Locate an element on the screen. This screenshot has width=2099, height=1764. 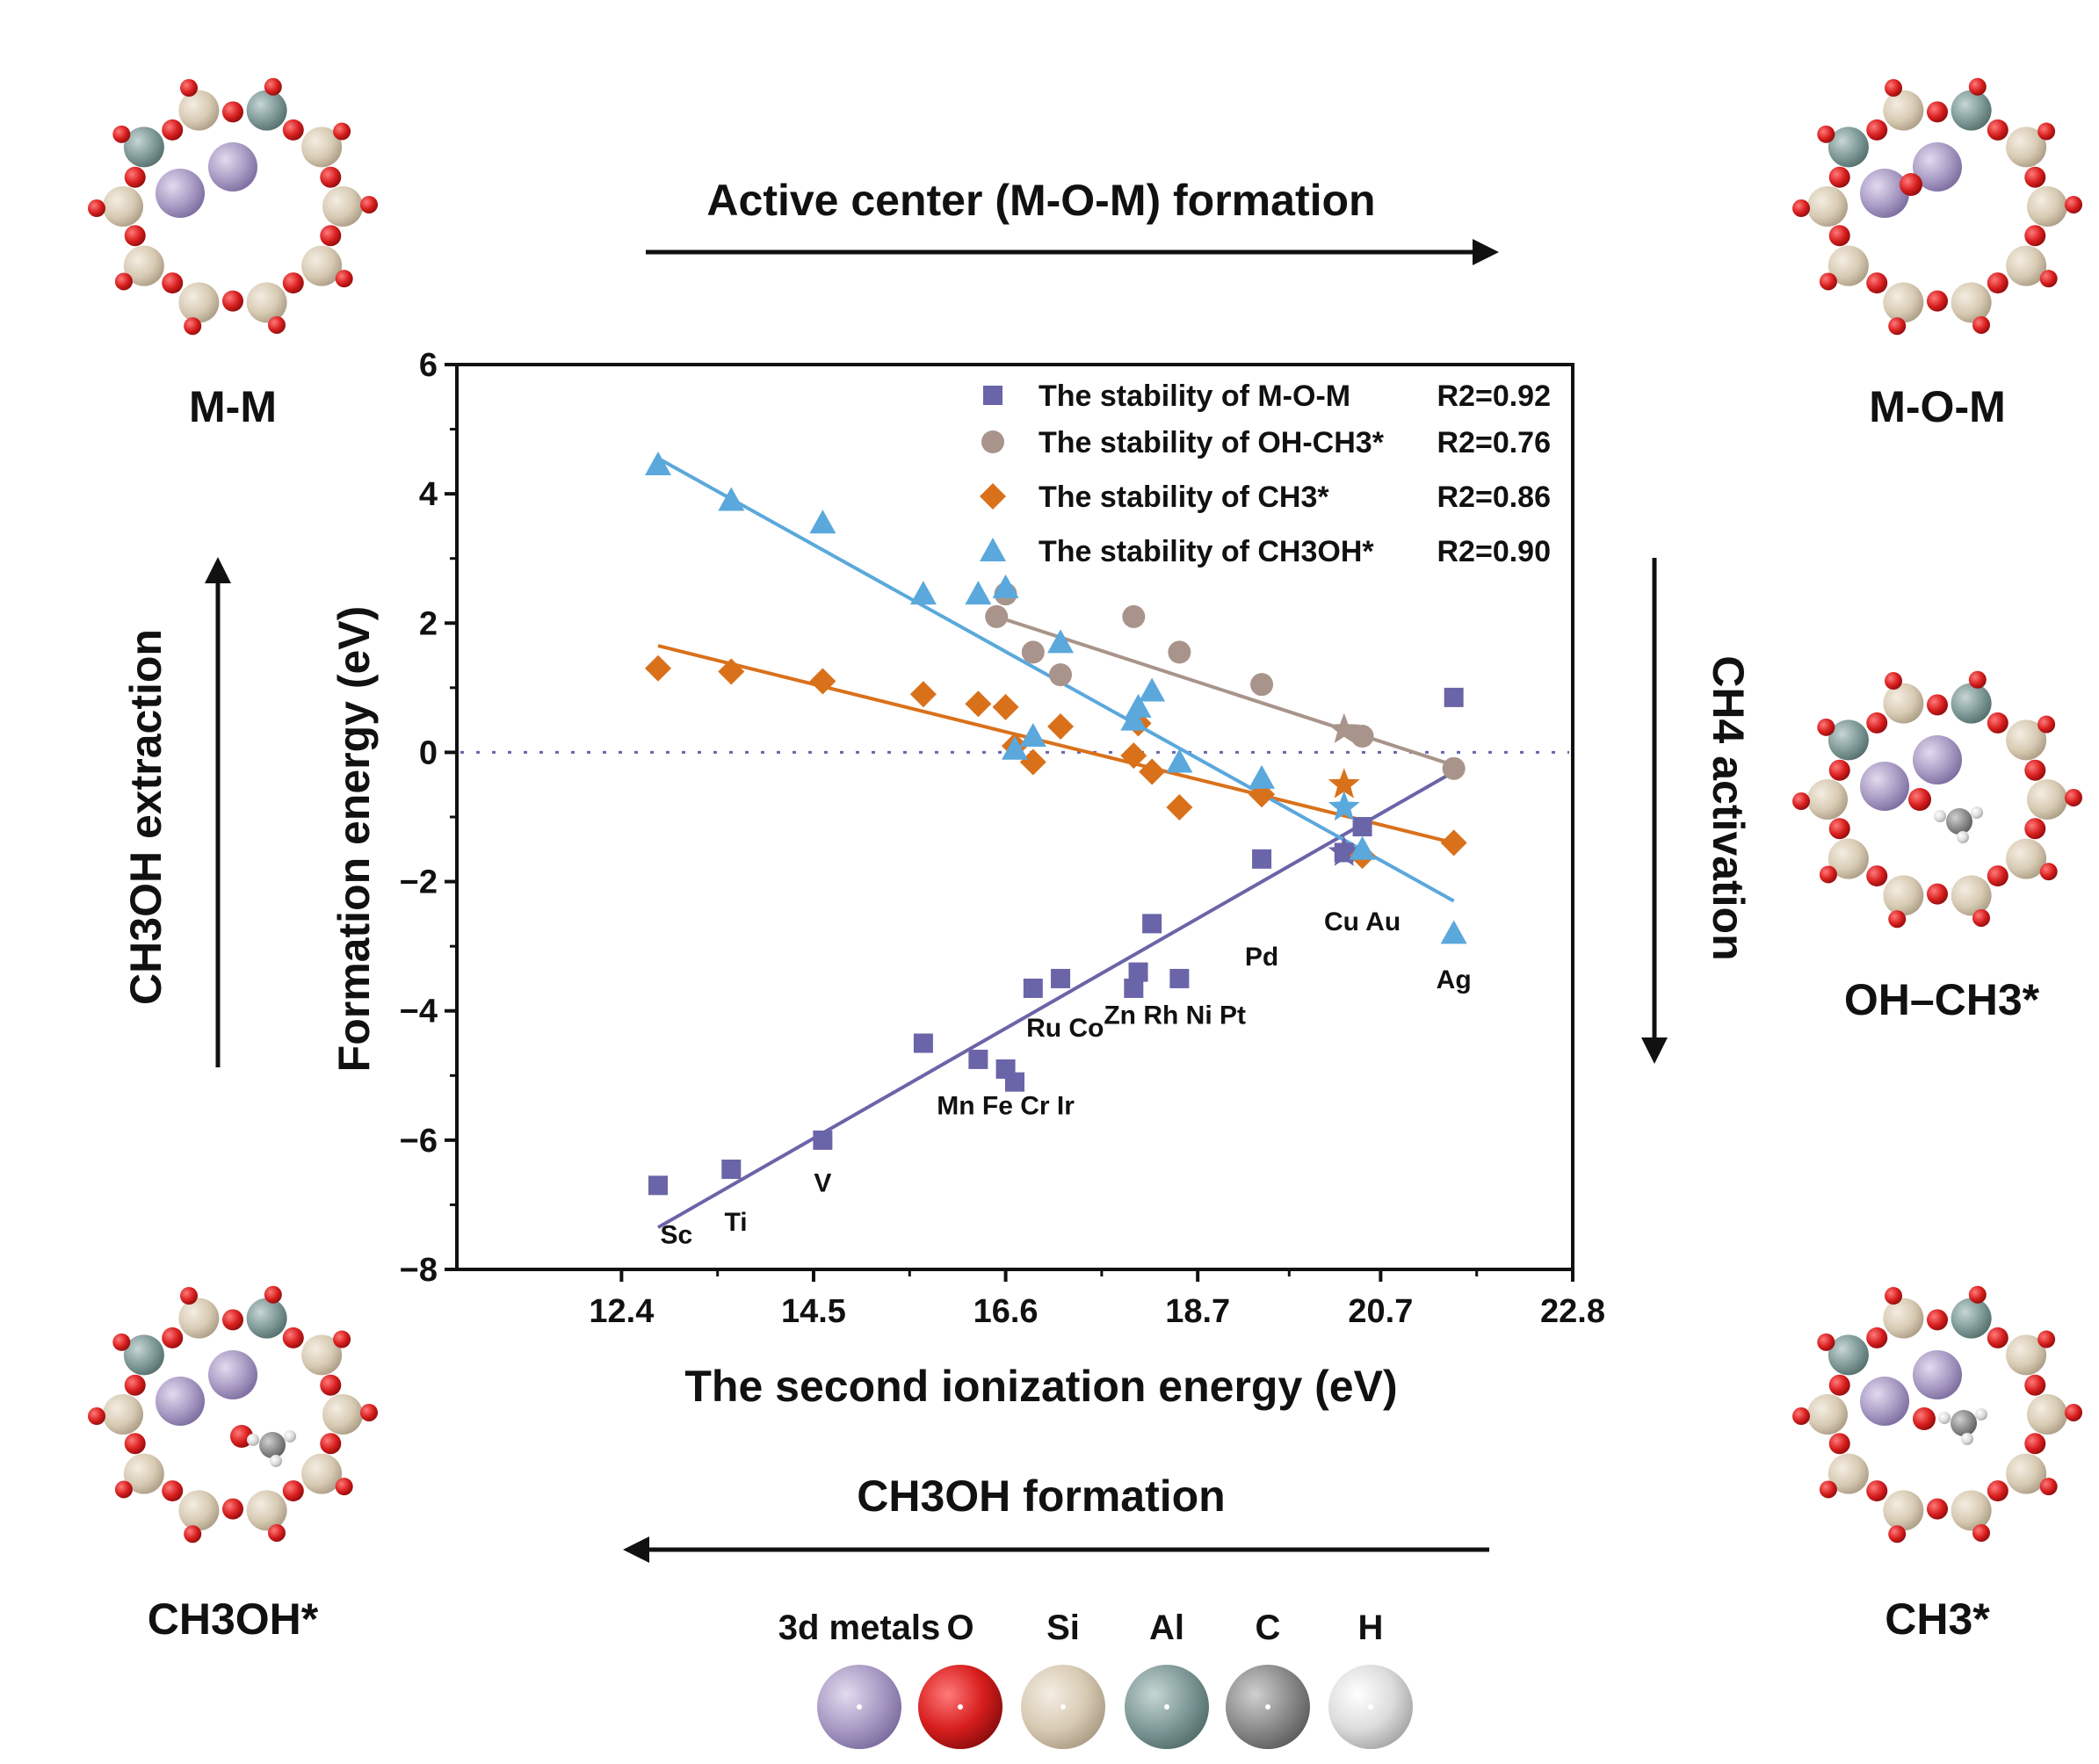
y-axis-title: Formation energy (eV) is located at coordinates (354, 840).